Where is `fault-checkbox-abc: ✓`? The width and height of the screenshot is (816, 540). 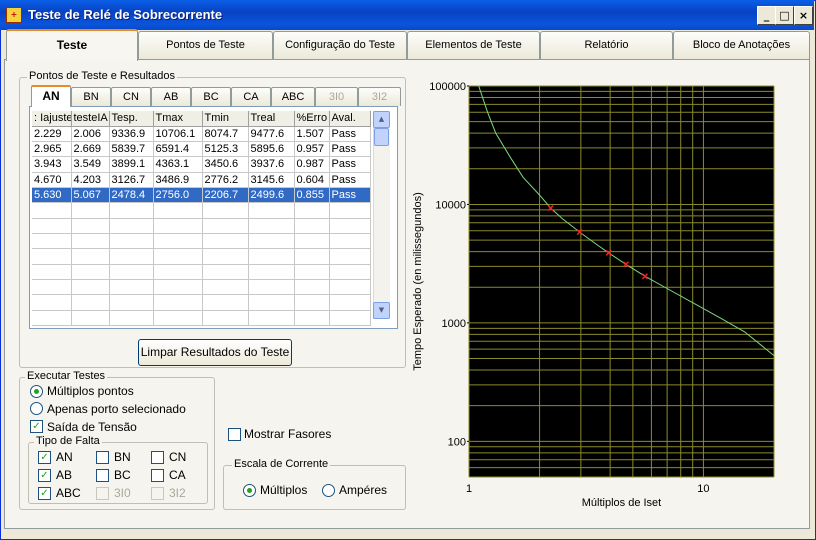 fault-checkbox-abc: ✓ is located at coordinates (44, 493).